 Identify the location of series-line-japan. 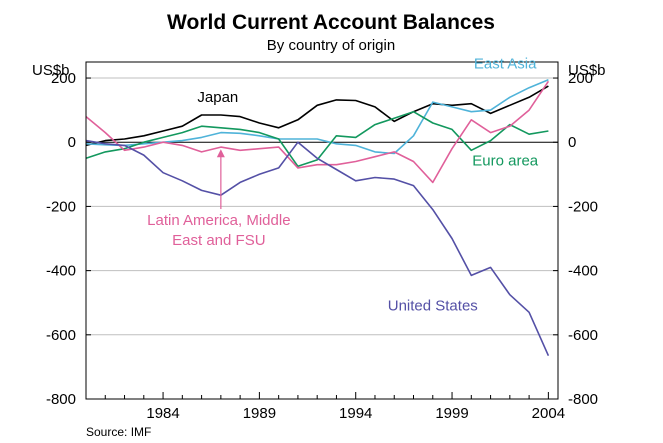
(317, 116).